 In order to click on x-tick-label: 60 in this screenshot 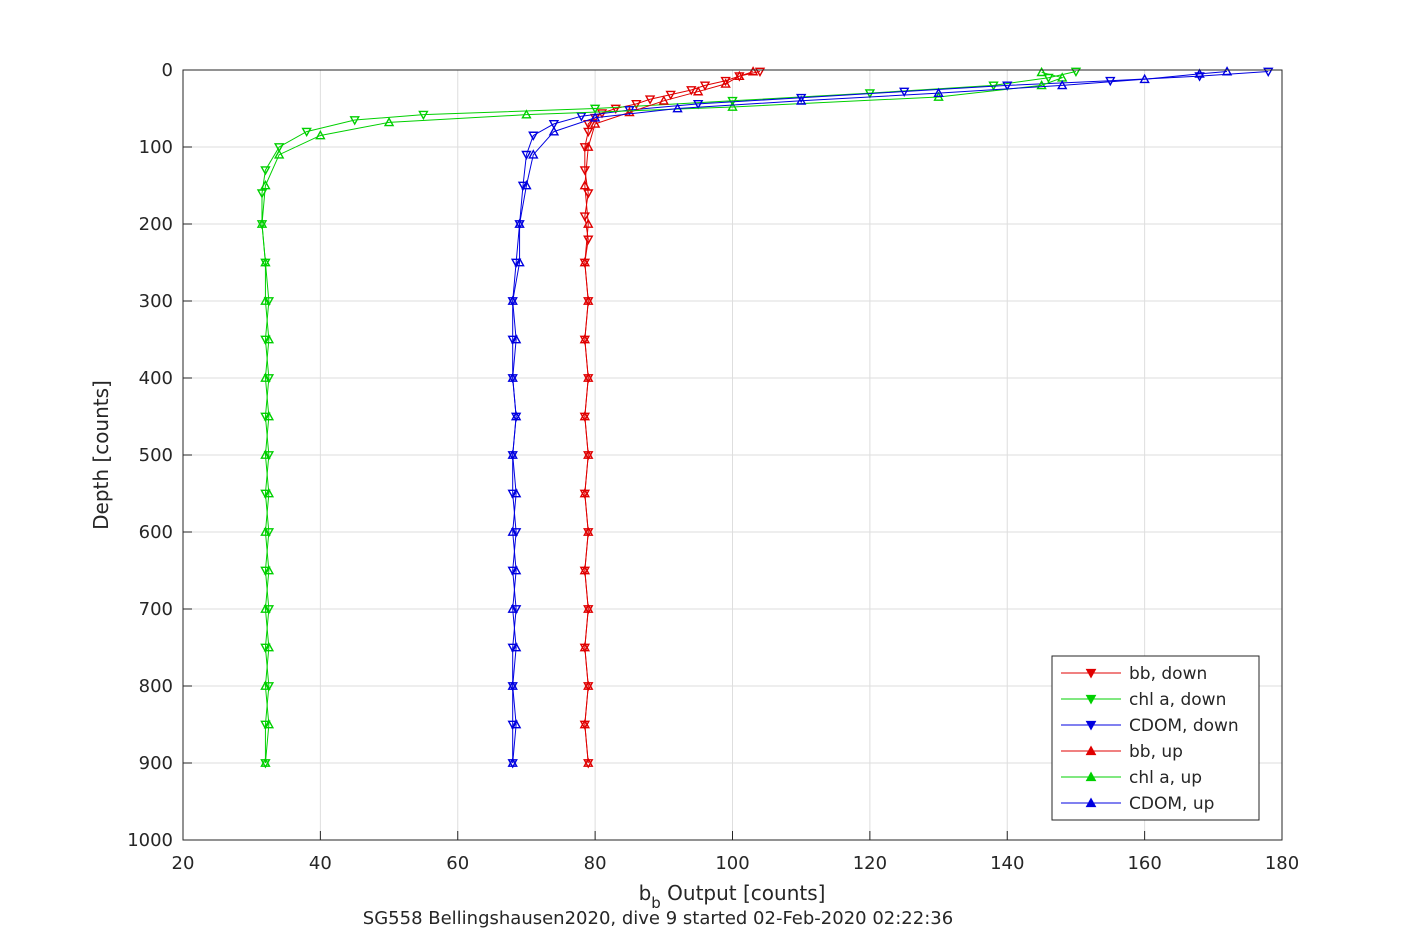, I will do `click(457, 863)`.